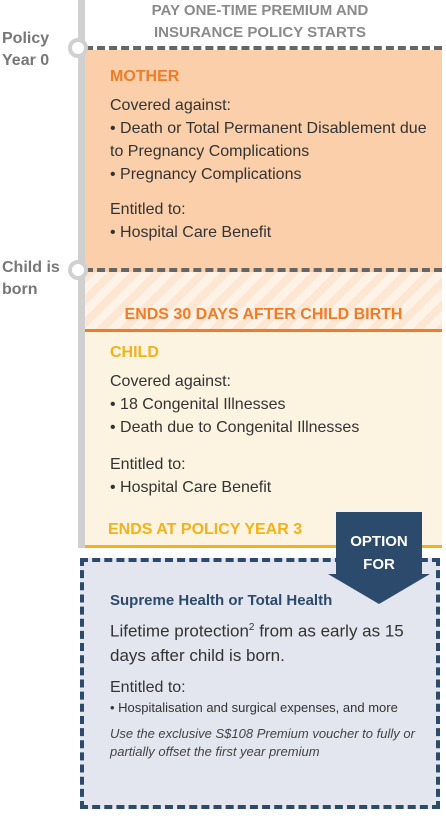 The height and width of the screenshot is (819, 446). What do you see at coordinates (263, 314) in the screenshot?
I see `end-label: ENDS 30 DAYS AFTER CHILD BIRTH` at bounding box center [263, 314].